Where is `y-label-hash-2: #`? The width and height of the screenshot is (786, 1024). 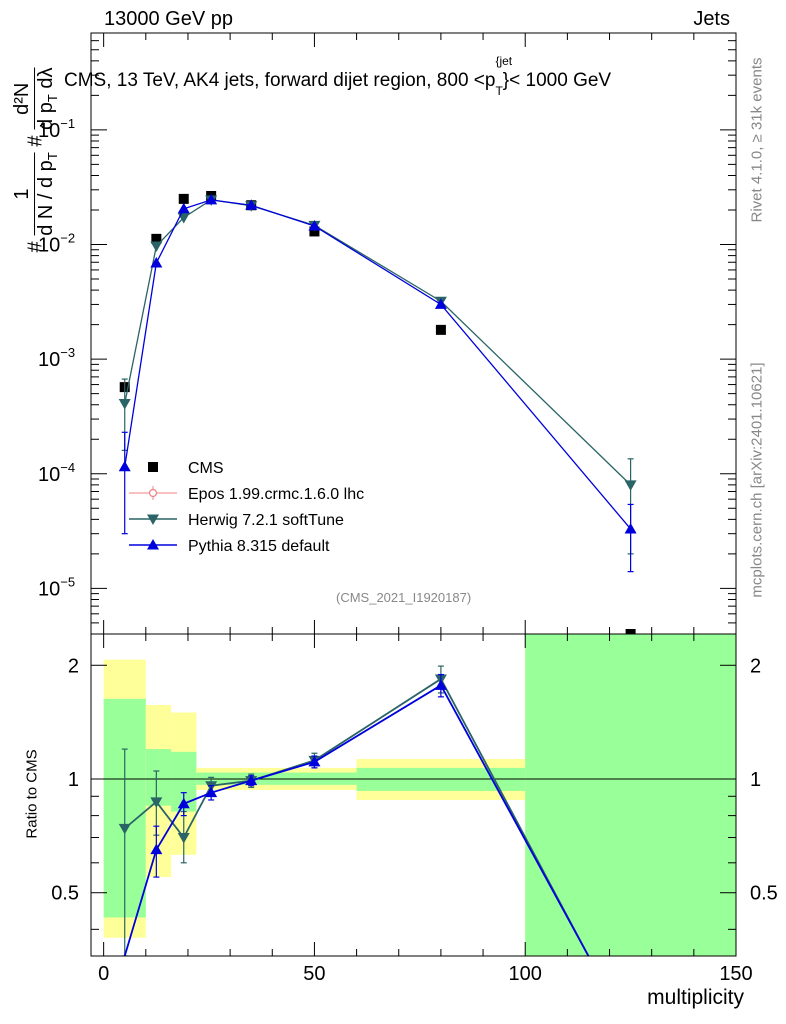
y-label-hash-2: # is located at coordinates (35, 141).